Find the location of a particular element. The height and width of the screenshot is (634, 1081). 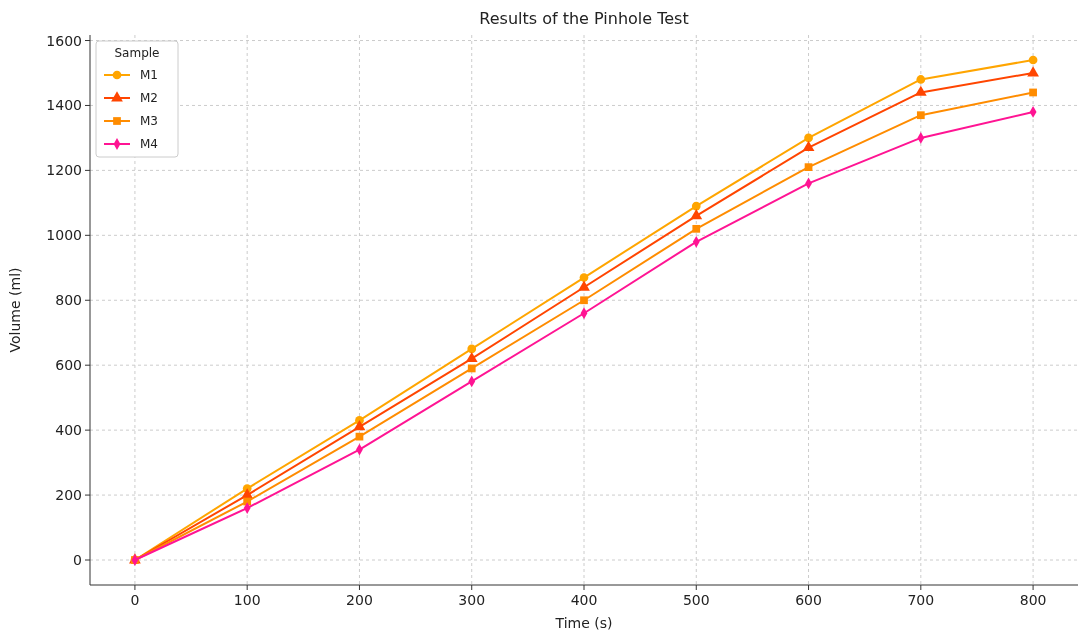

y-tick-label: 200 is located at coordinates (68, 495).